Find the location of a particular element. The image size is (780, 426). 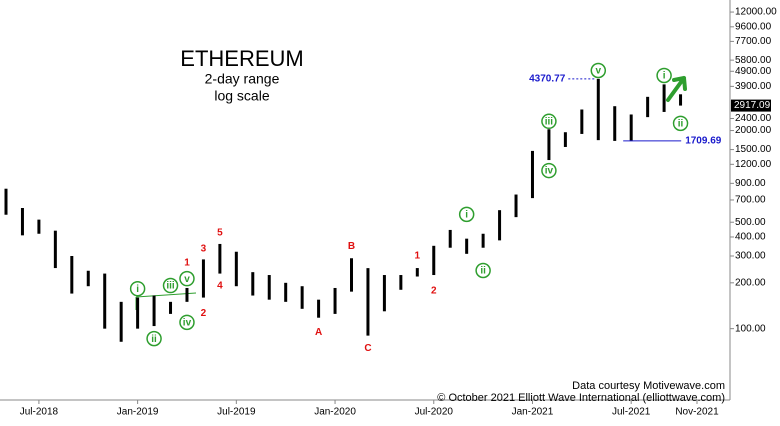

wave-label: B is located at coordinates (351, 246).